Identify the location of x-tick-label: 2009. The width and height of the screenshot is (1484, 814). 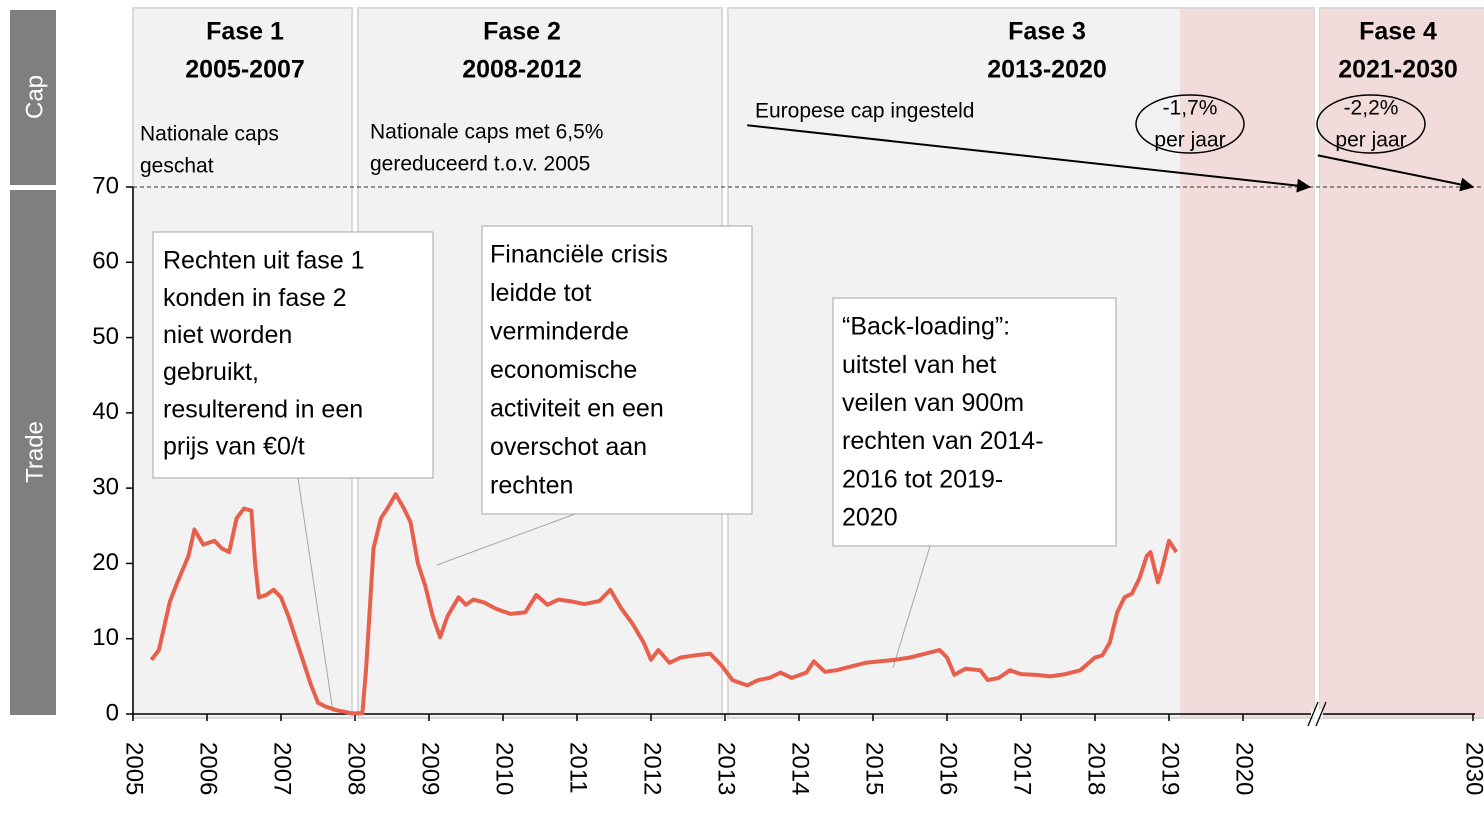
(430, 768).